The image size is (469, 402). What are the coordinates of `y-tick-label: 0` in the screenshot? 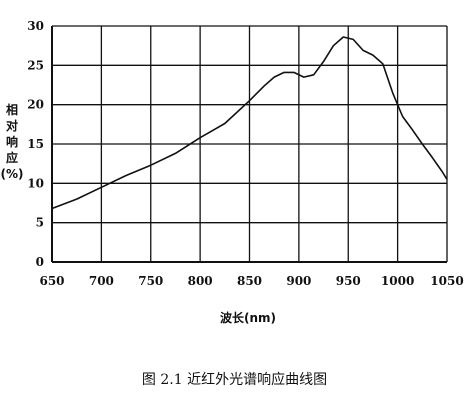 It's located at (40, 262).